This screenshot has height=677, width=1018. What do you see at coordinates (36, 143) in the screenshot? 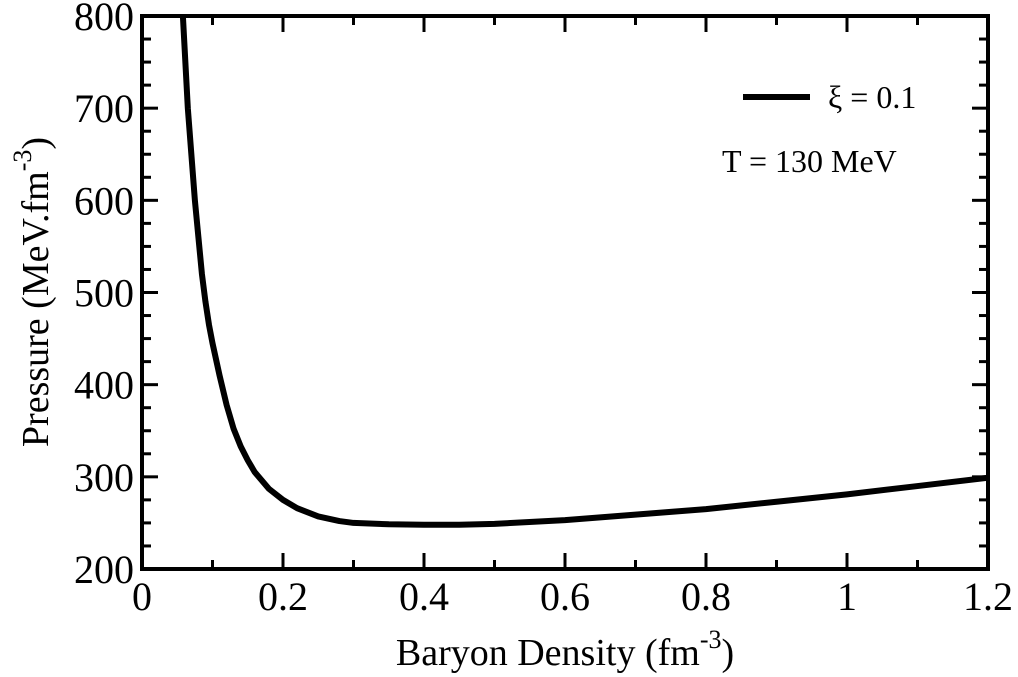
I see `y-axis-title-close: )` at bounding box center [36, 143].